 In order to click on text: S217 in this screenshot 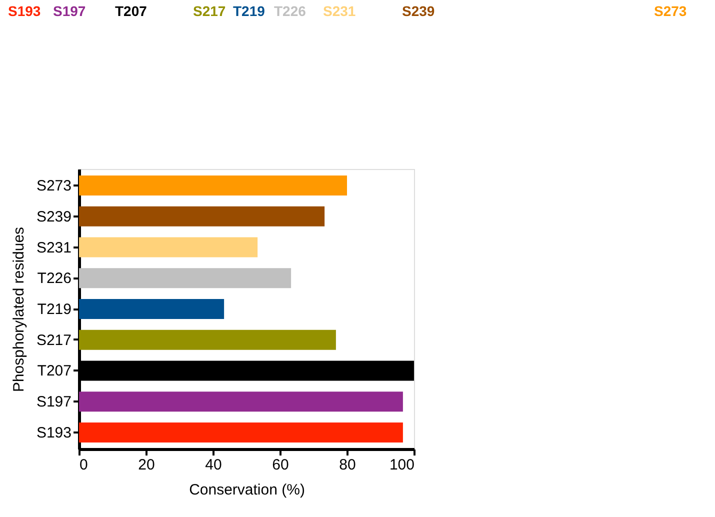, I will do `click(209, 11)`.